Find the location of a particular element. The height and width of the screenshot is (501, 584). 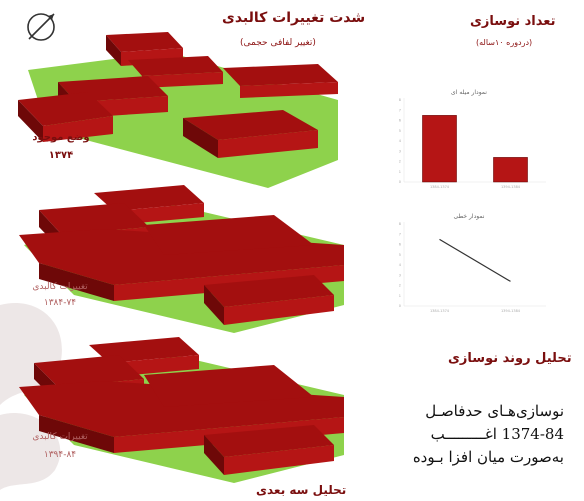

diagram-heading: شدت تغییرات کالبدی is located at coordinates (294, 18).